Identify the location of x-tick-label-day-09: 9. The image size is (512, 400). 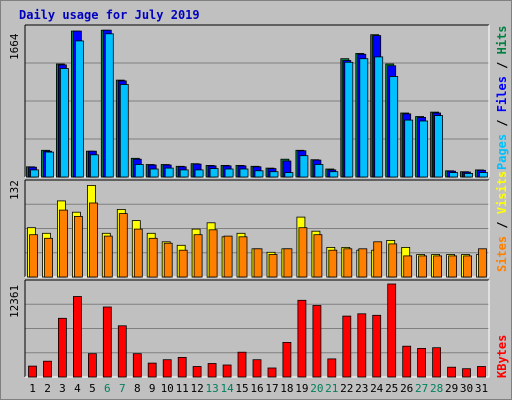
(152, 388).